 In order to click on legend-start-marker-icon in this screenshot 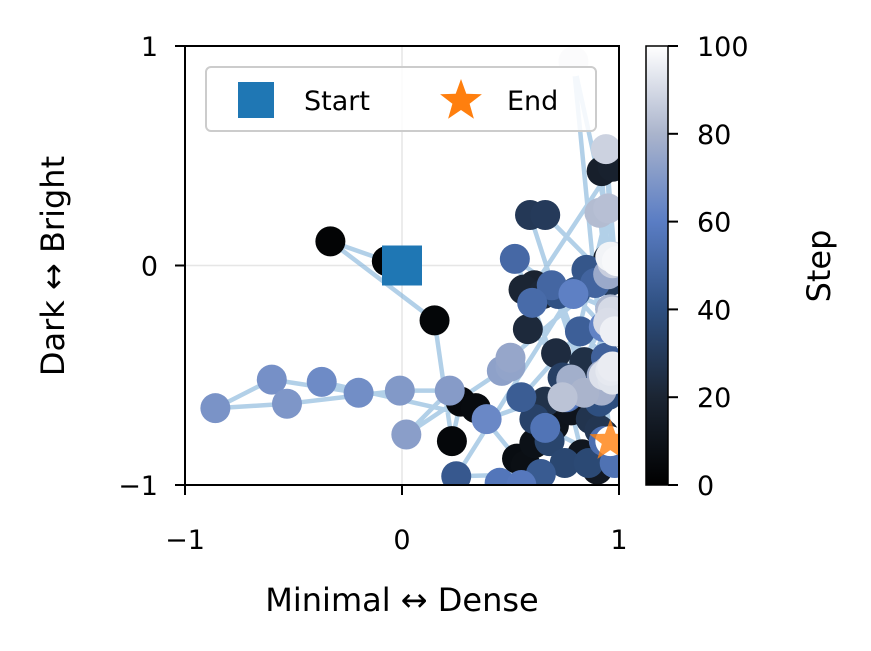, I will do `click(256, 100)`.